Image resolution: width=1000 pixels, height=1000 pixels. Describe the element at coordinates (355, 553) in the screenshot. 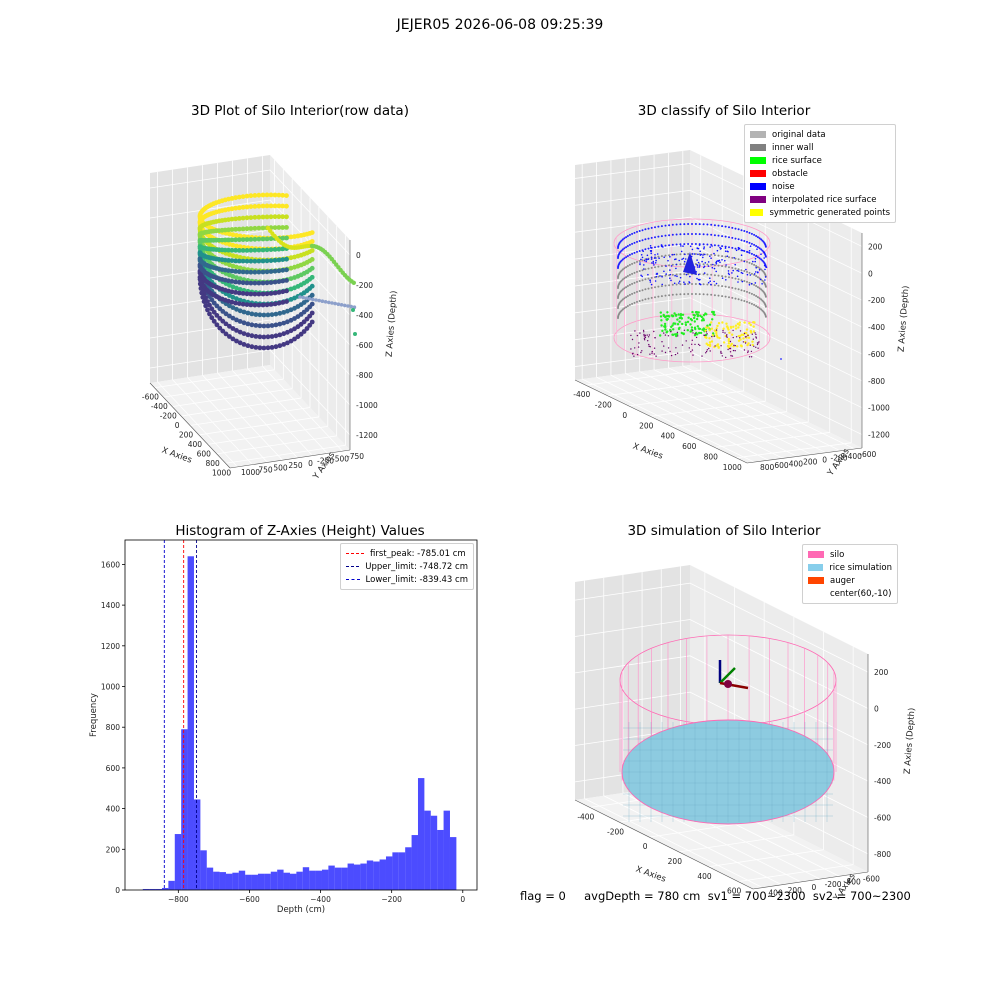

I see `legend-line` at that location.